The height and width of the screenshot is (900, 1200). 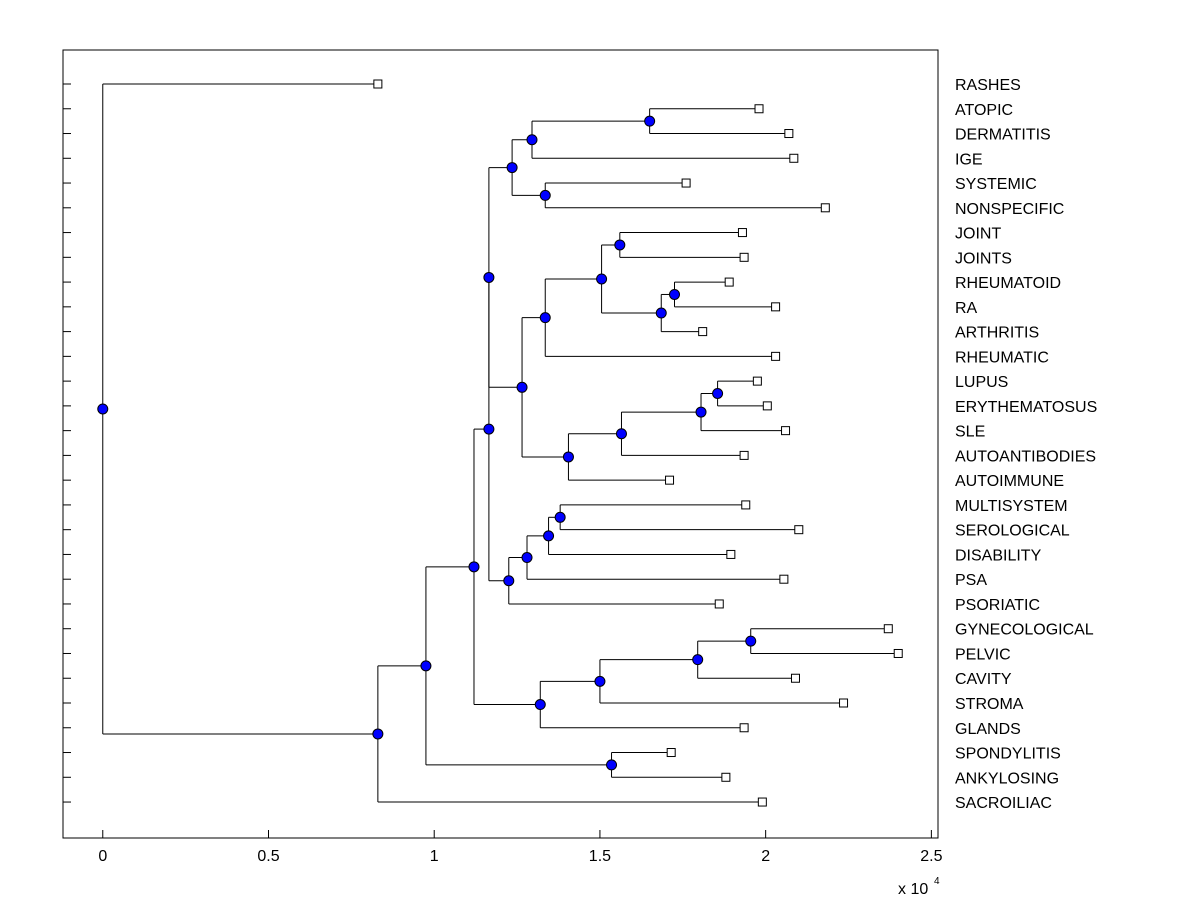 What do you see at coordinates (1009, 209) in the screenshot?
I see `leaf-label: NONSPECIFIC` at bounding box center [1009, 209].